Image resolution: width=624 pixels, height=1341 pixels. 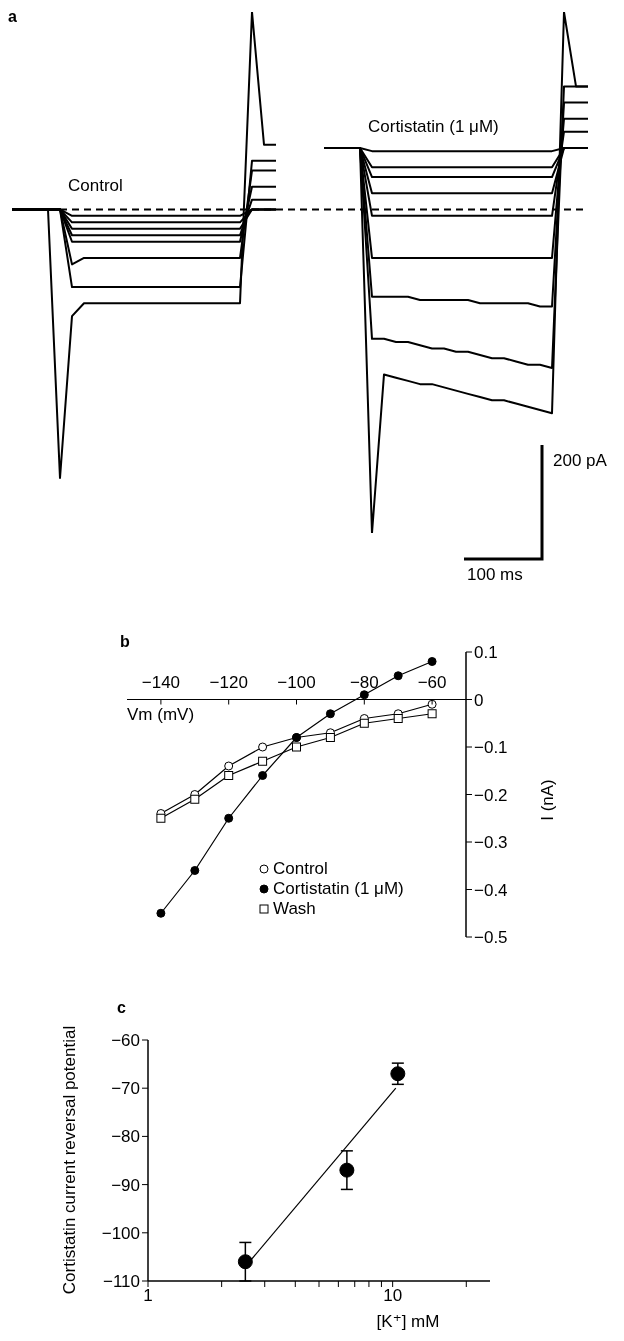 What do you see at coordinates (125, 1041) in the screenshot?
I see `y-tick-label: −60` at bounding box center [125, 1041].